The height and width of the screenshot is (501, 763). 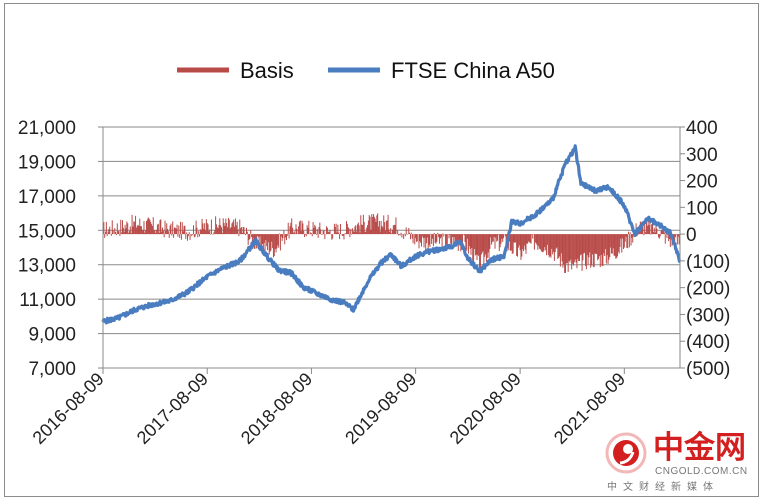 I want to click on left-tick-label: 9,000, so click(x=52, y=335).